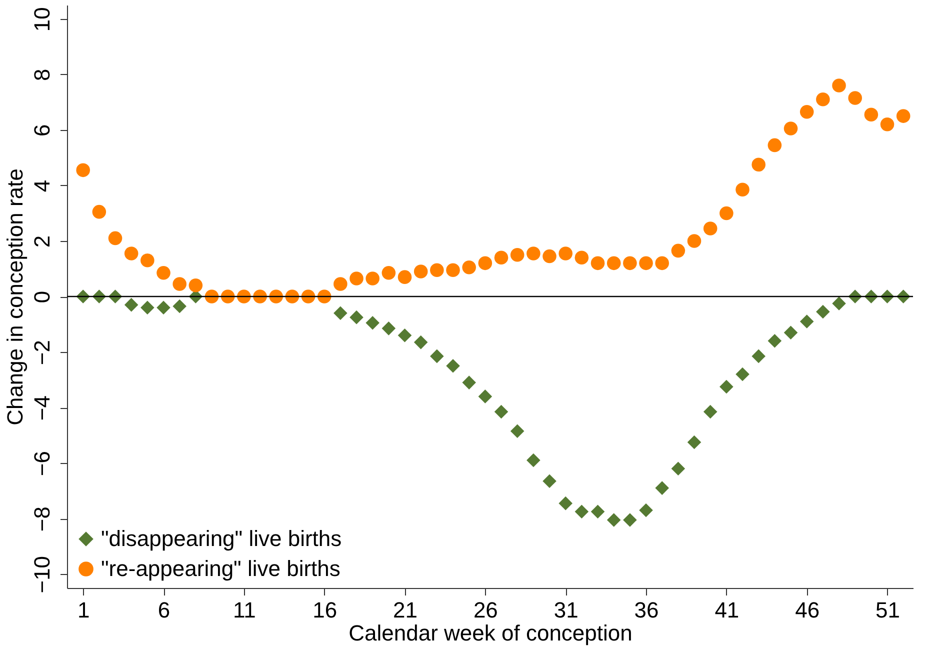 This screenshot has height=669, width=928. I want to click on legend-label: "disappearing" live births, so click(221, 538).